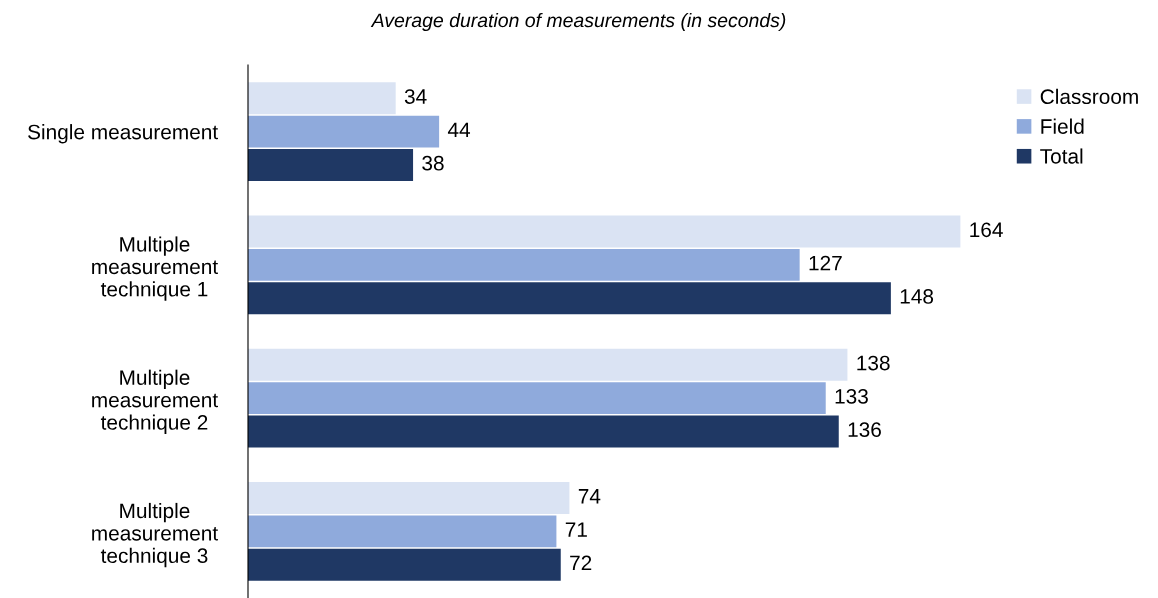 The width and height of the screenshot is (1158, 598). I want to click on chart-title: Average duration of measurements (in seconds), so click(578, 22).